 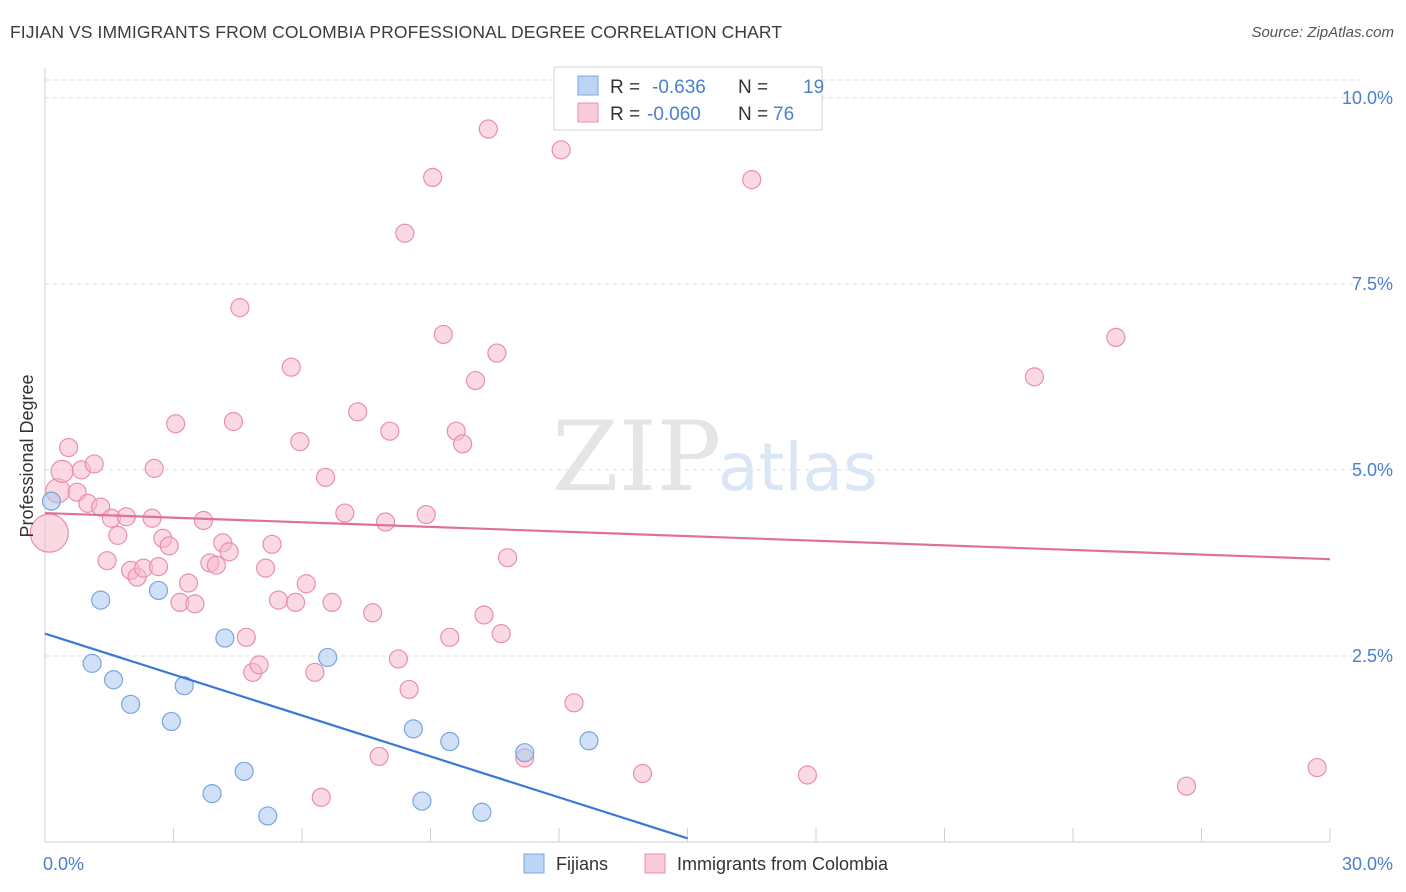 What do you see at coordinates (1367, 864) in the screenshot?
I see `x-tick-label-1: 30.0%` at bounding box center [1367, 864].